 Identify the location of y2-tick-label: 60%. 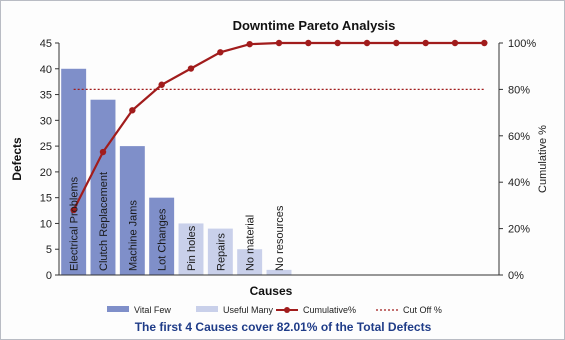
(519, 137).